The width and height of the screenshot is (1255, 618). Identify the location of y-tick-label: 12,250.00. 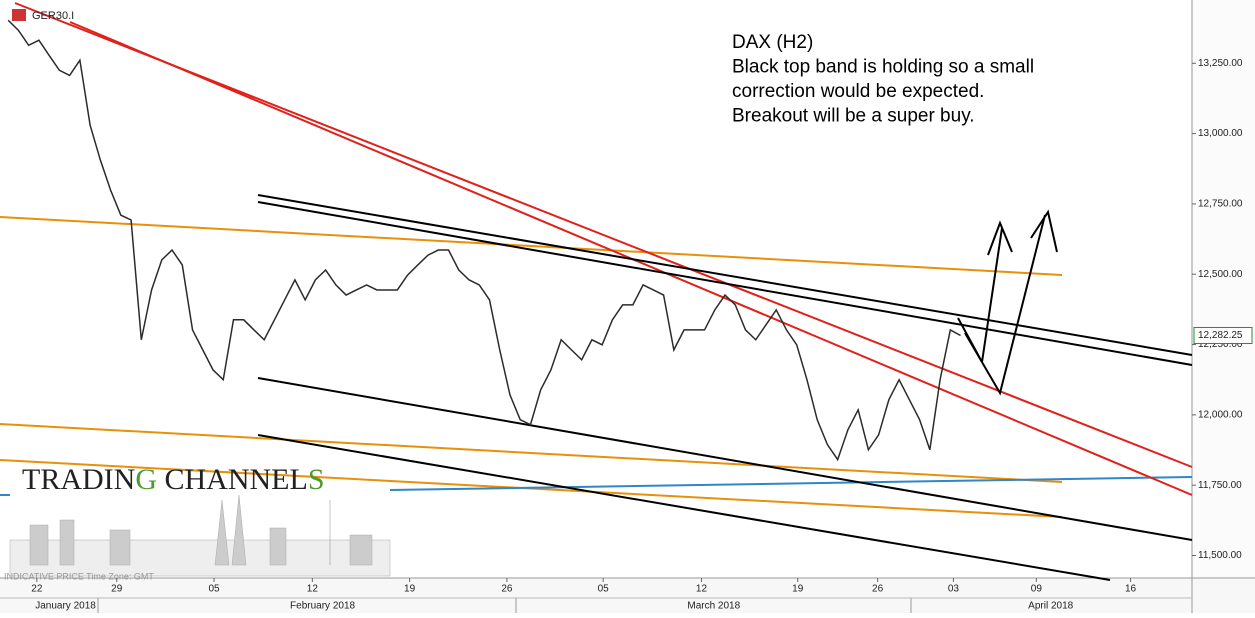
(1220, 344).